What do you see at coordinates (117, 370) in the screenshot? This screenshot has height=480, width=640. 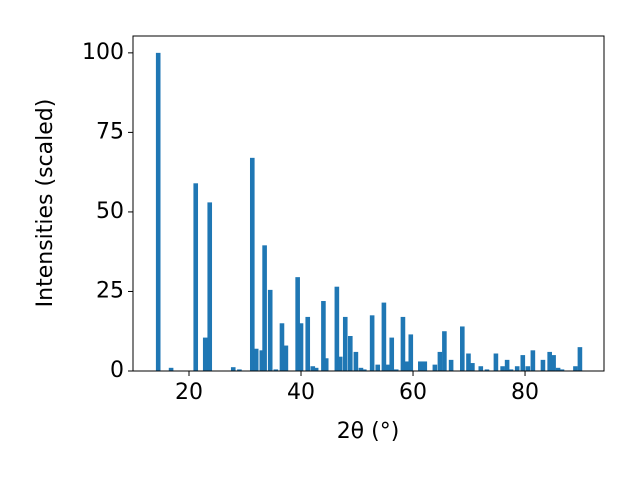 I see `y-tick-label: 0` at bounding box center [117, 370].